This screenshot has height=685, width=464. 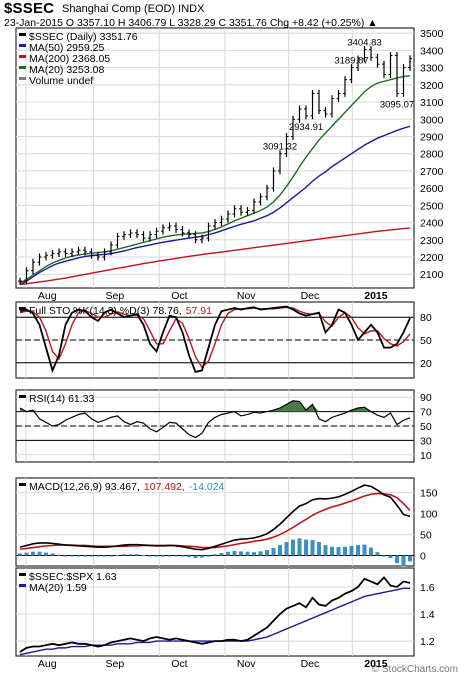 I want to click on y-tick-label: 3000, so click(x=432, y=120).